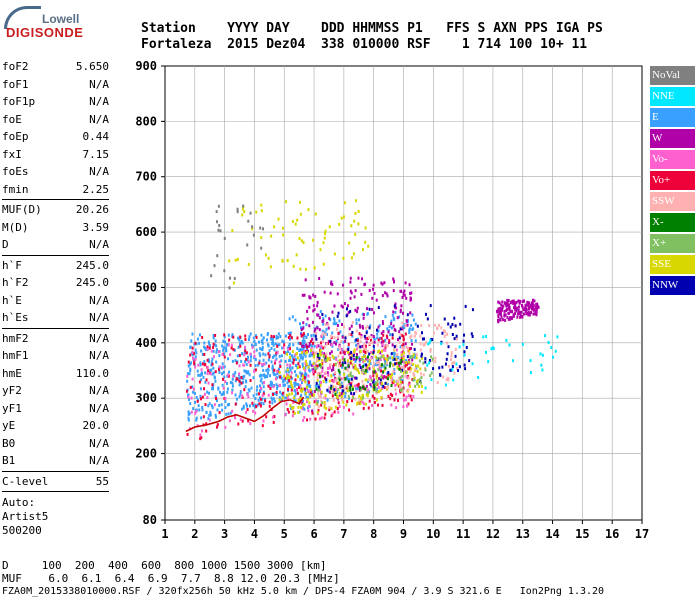  What do you see at coordinates (96, 189) in the screenshot?
I see `param-value: 2.25` at bounding box center [96, 189].